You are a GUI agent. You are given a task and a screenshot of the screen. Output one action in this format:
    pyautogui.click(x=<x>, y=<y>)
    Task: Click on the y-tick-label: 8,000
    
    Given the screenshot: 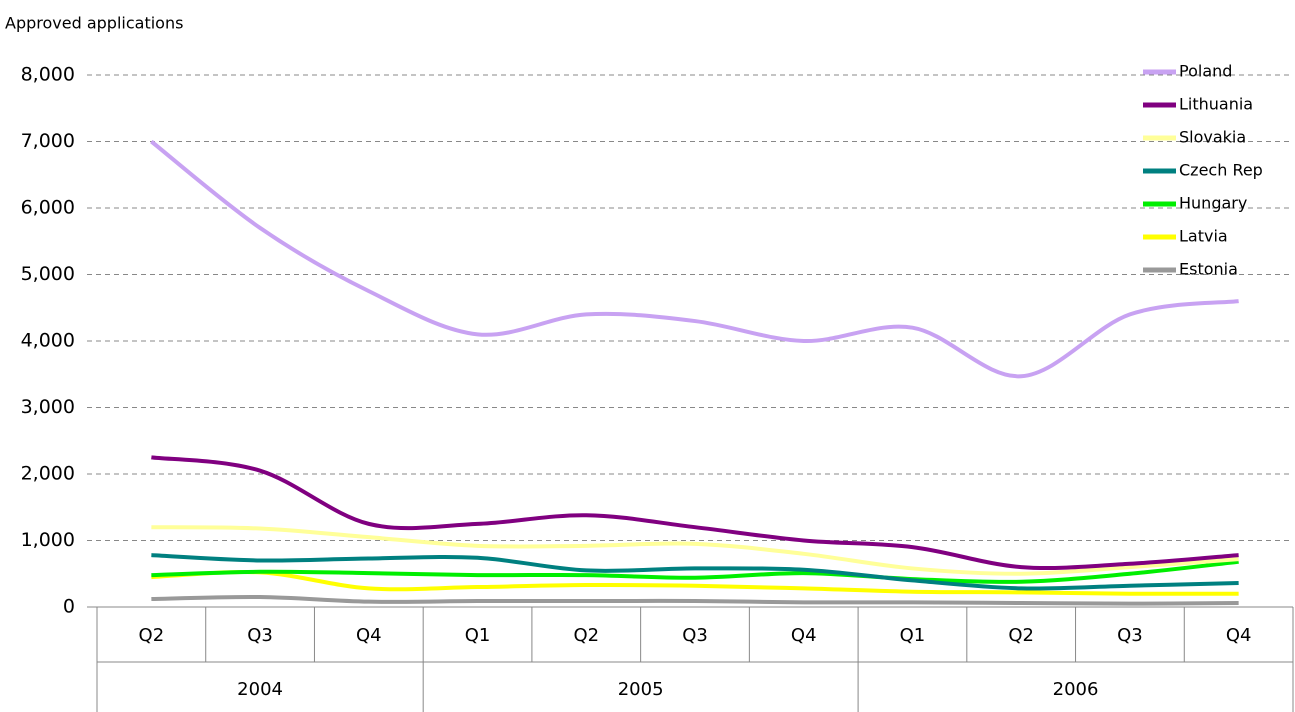 What is the action you would take?
    pyautogui.click(x=48, y=75)
    